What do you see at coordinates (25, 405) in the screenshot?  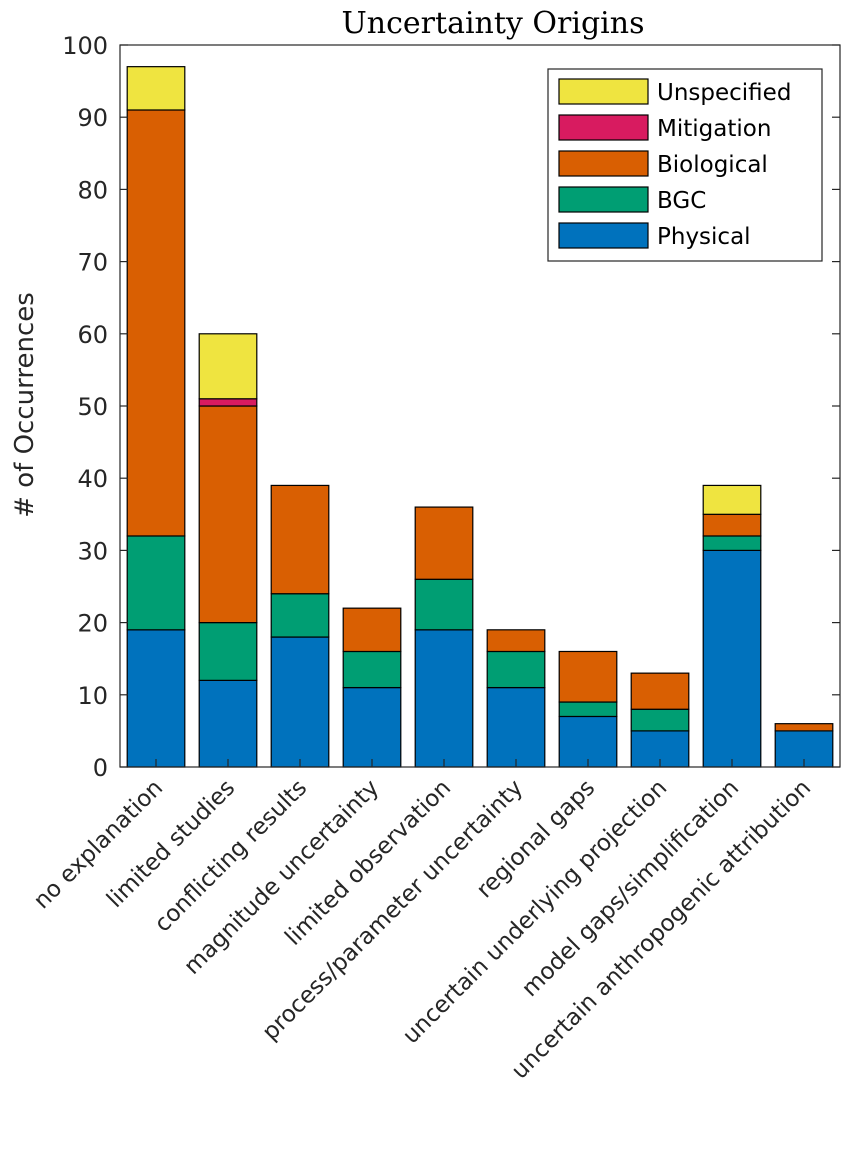 I see `y-axis-label: # of Occurrences` at bounding box center [25, 405].